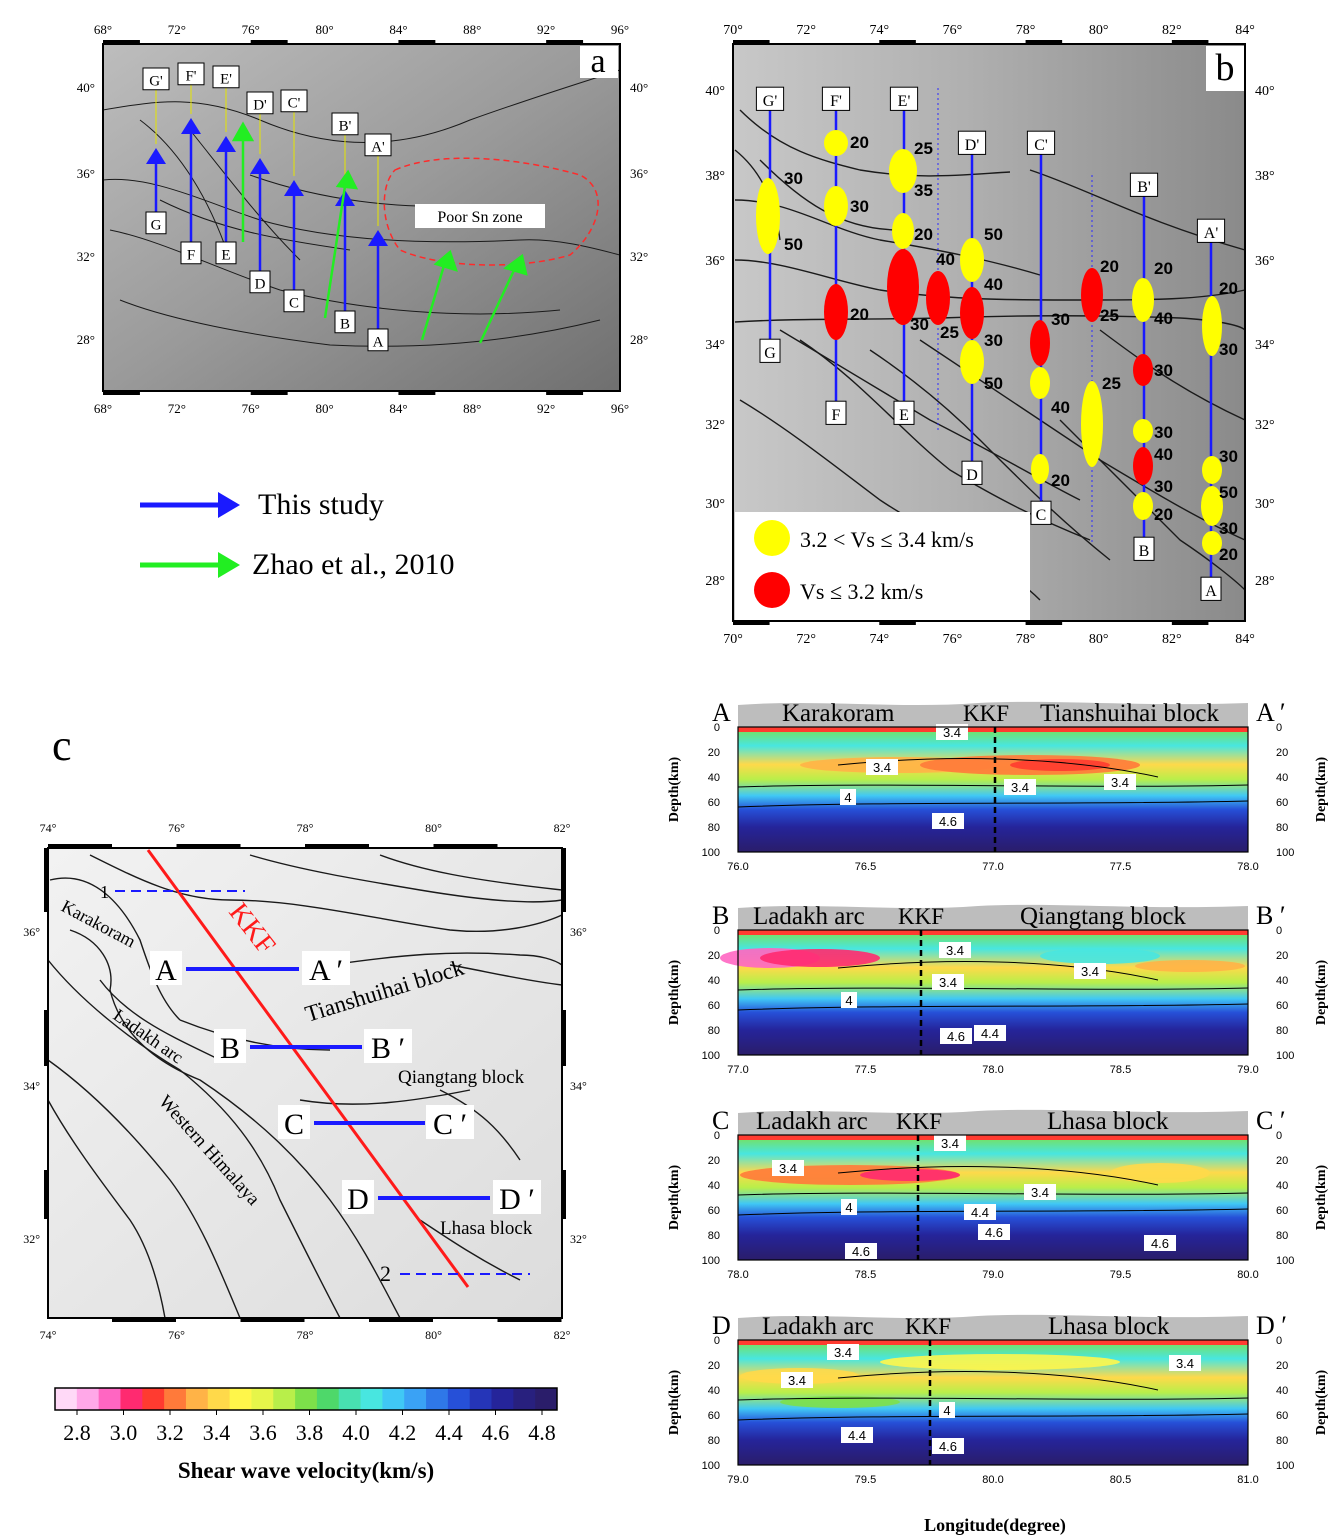 The height and width of the screenshot is (1540, 1340). I want to click on lon-tick-label: 79.5, so click(1120, 1275).